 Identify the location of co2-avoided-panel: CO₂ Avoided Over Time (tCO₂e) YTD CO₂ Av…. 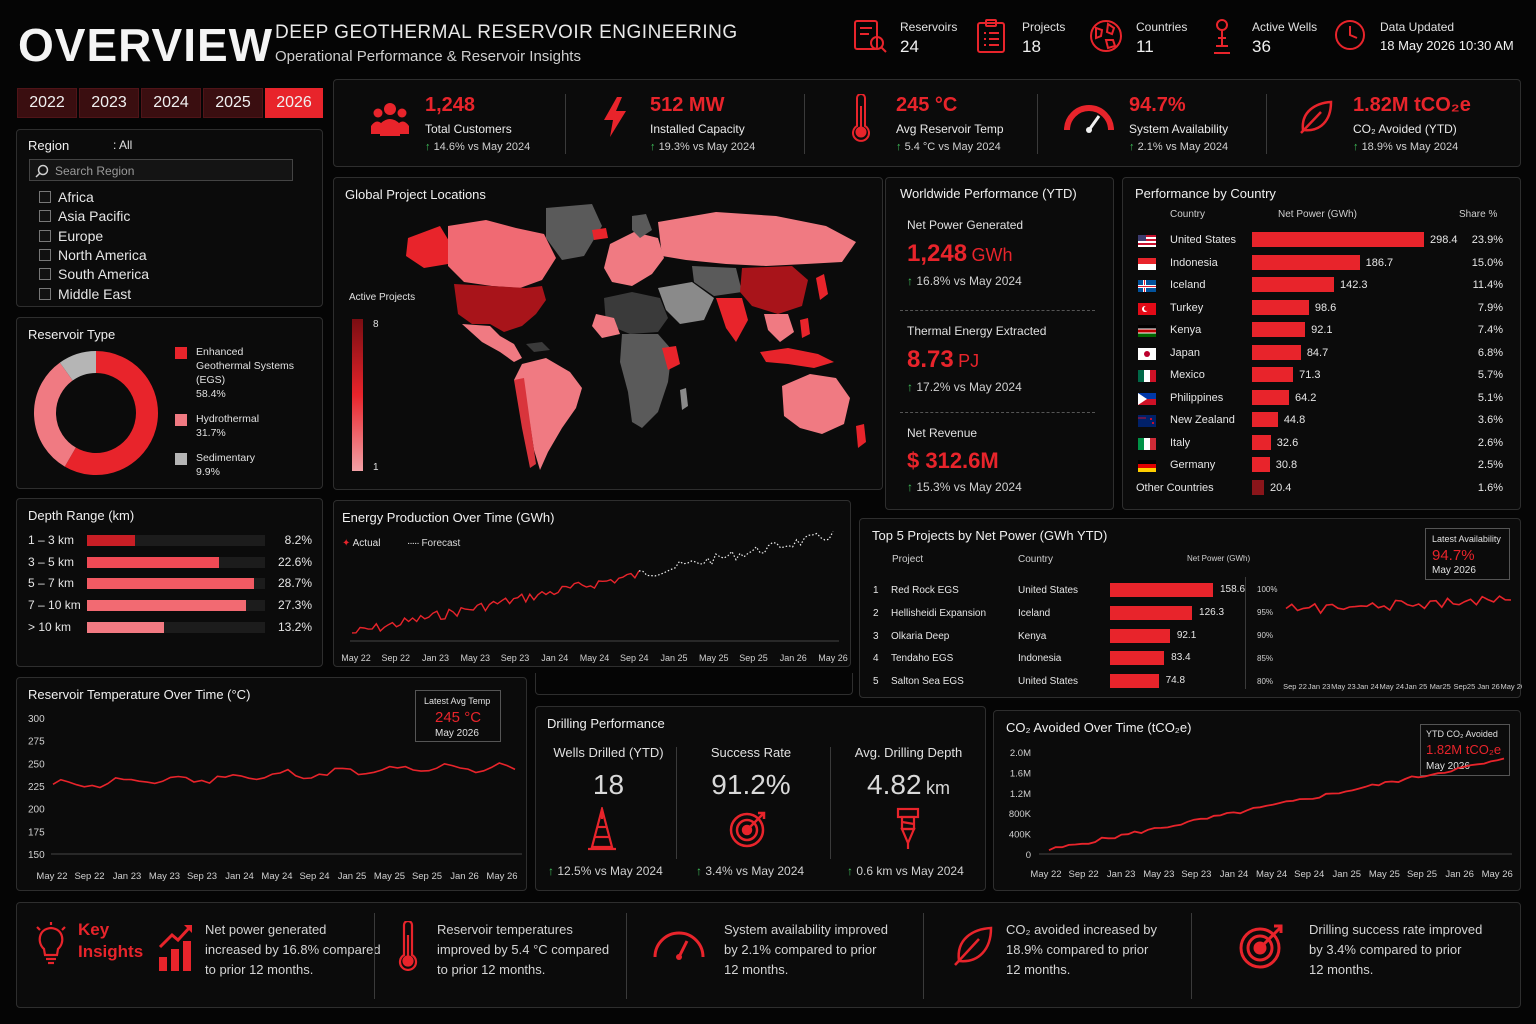
(1257, 800).